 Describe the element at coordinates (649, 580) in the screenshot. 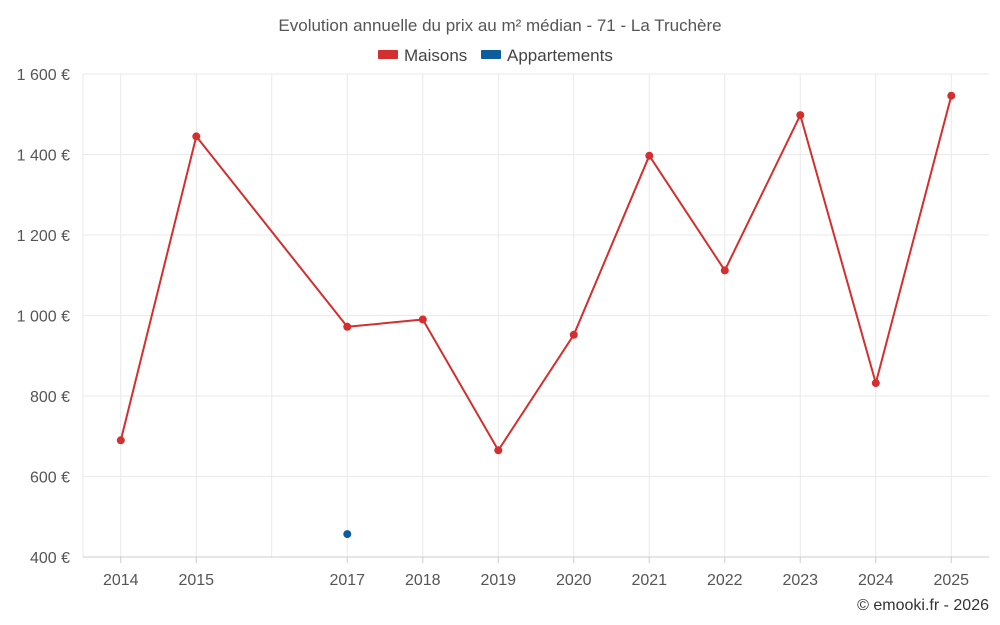

I see `x-tick-label: 2021` at that location.